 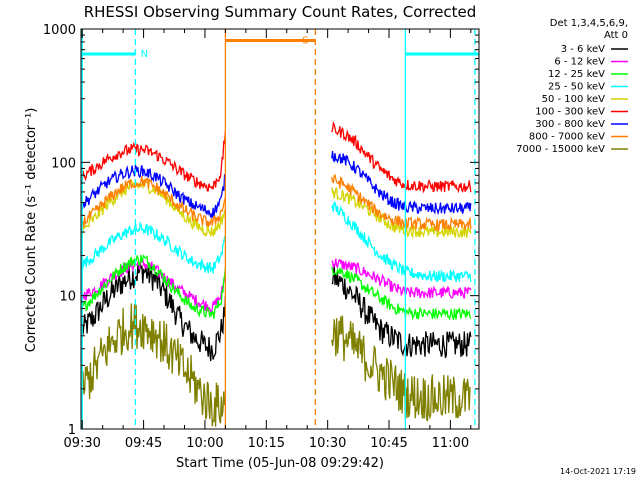 What do you see at coordinates (31, 230) in the screenshot?
I see `y-axis-label: Corrected Count Rate (s⁻¹ detector⁻¹)` at bounding box center [31, 230].